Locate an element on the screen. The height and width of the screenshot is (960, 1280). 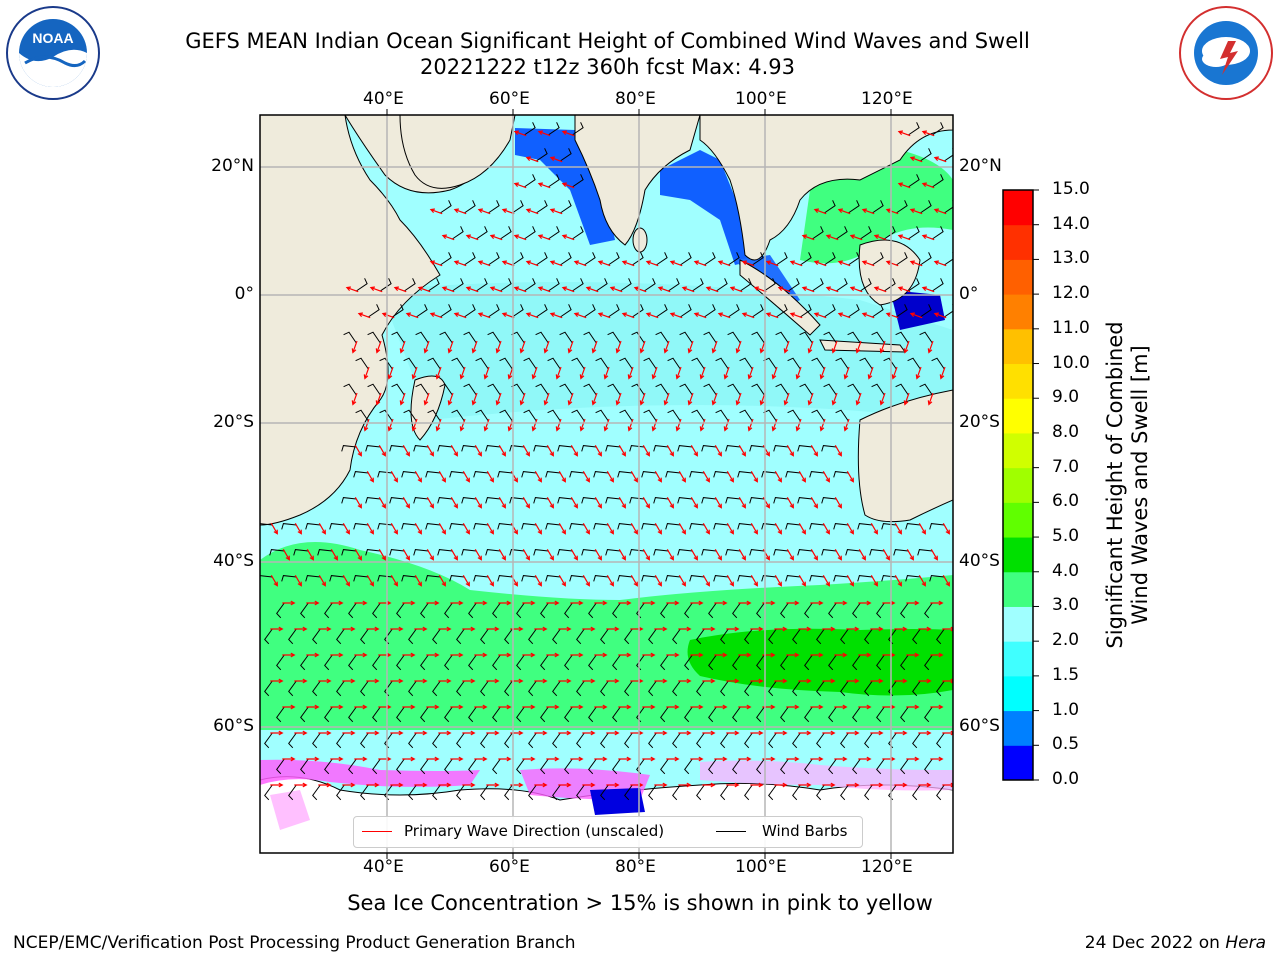
wave-legend-label: Primary Wave Direction (unscaled) is located at coordinates (534, 831).